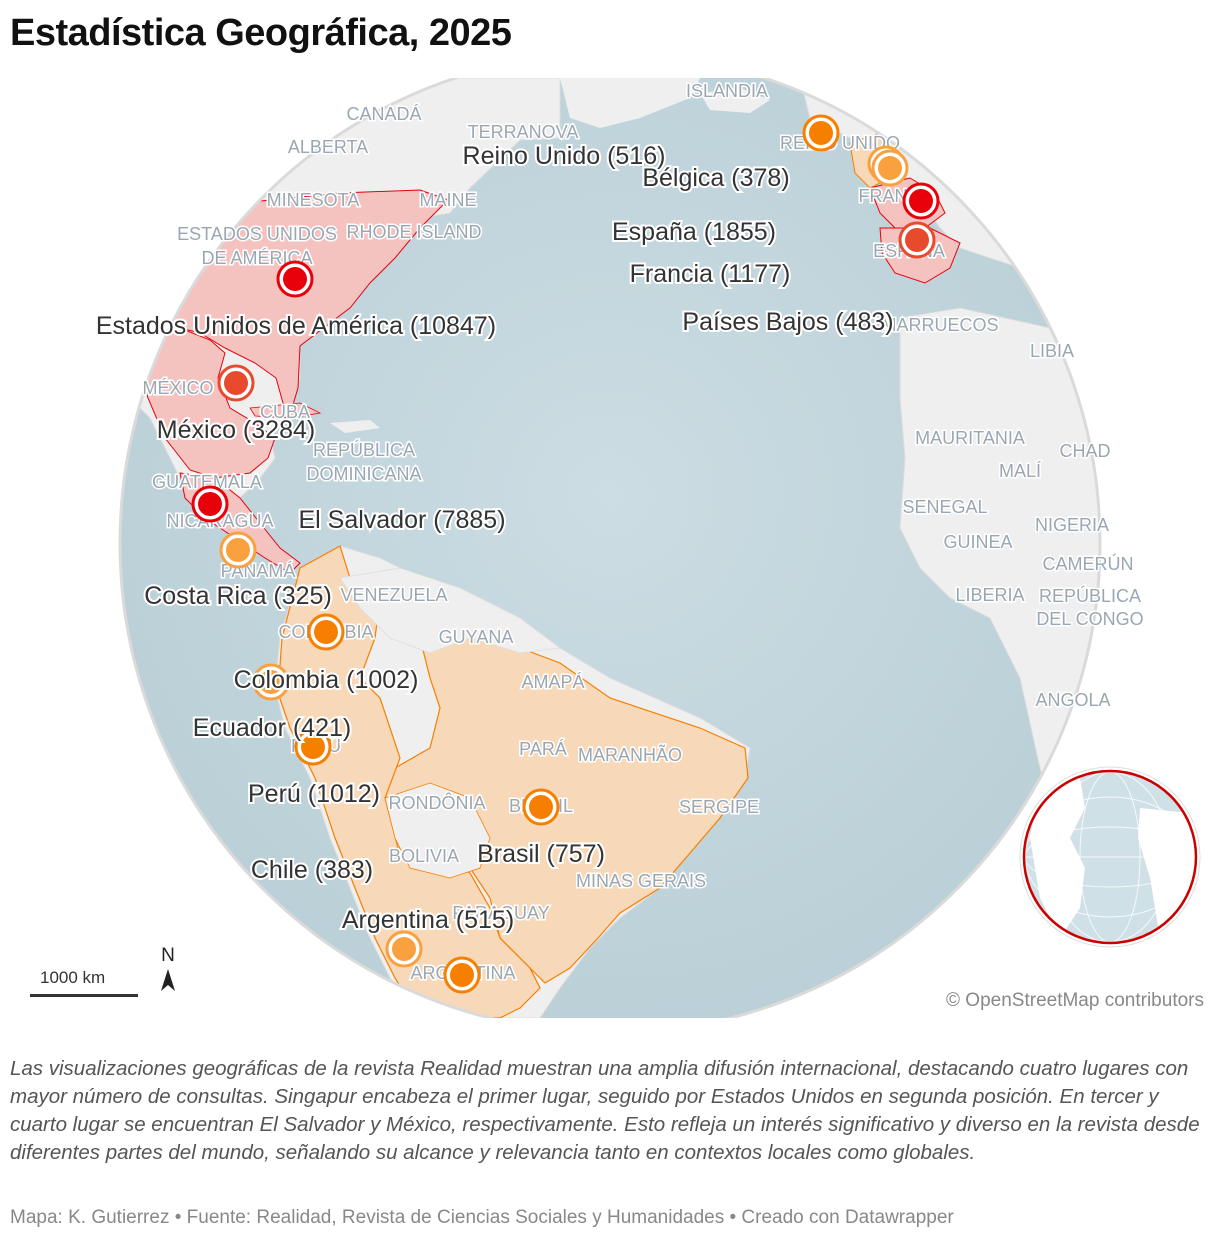  What do you see at coordinates (1057, 858) in the screenshot?
I see `inset-americas` at bounding box center [1057, 858].